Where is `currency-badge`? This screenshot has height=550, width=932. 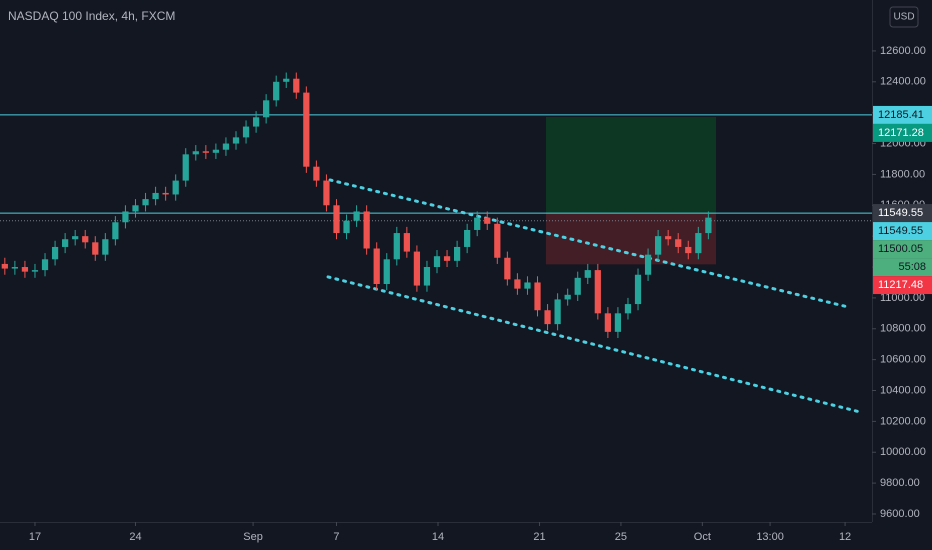 currency-badge is located at coordinates (904, 17).